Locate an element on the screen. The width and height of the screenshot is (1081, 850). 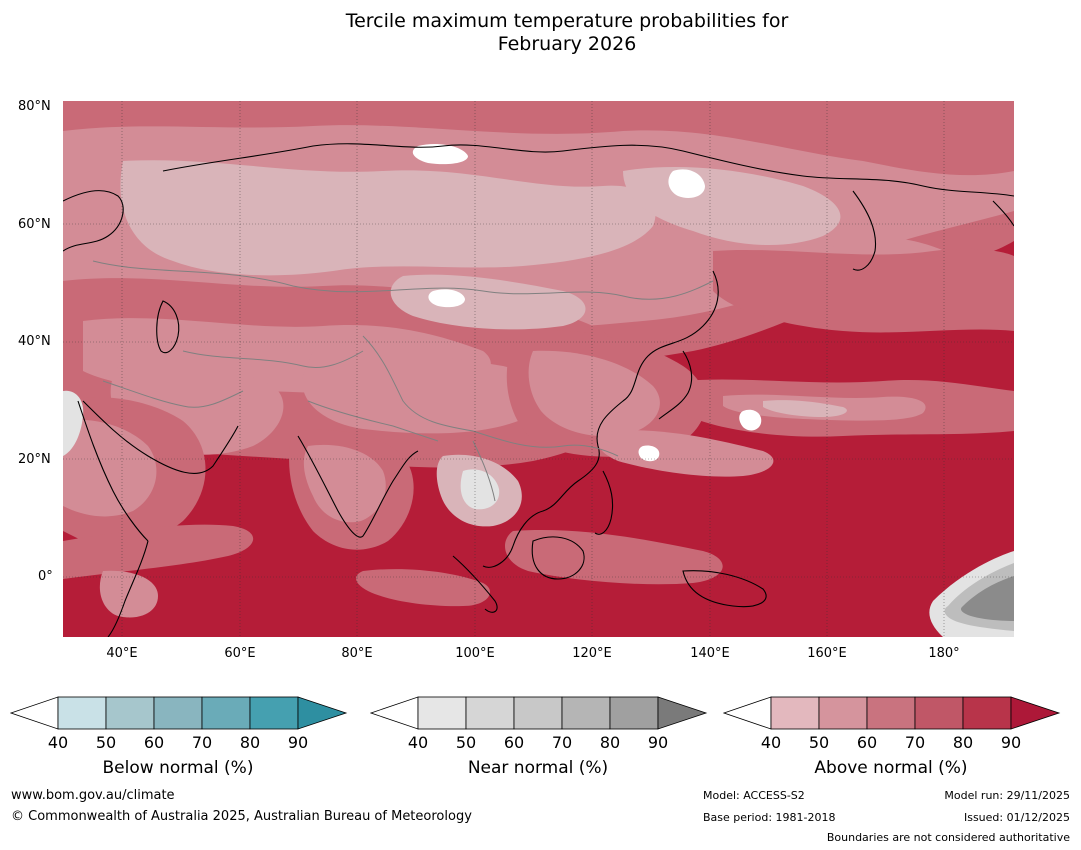
boundary-central-asia is located at coordinates (273, 359).